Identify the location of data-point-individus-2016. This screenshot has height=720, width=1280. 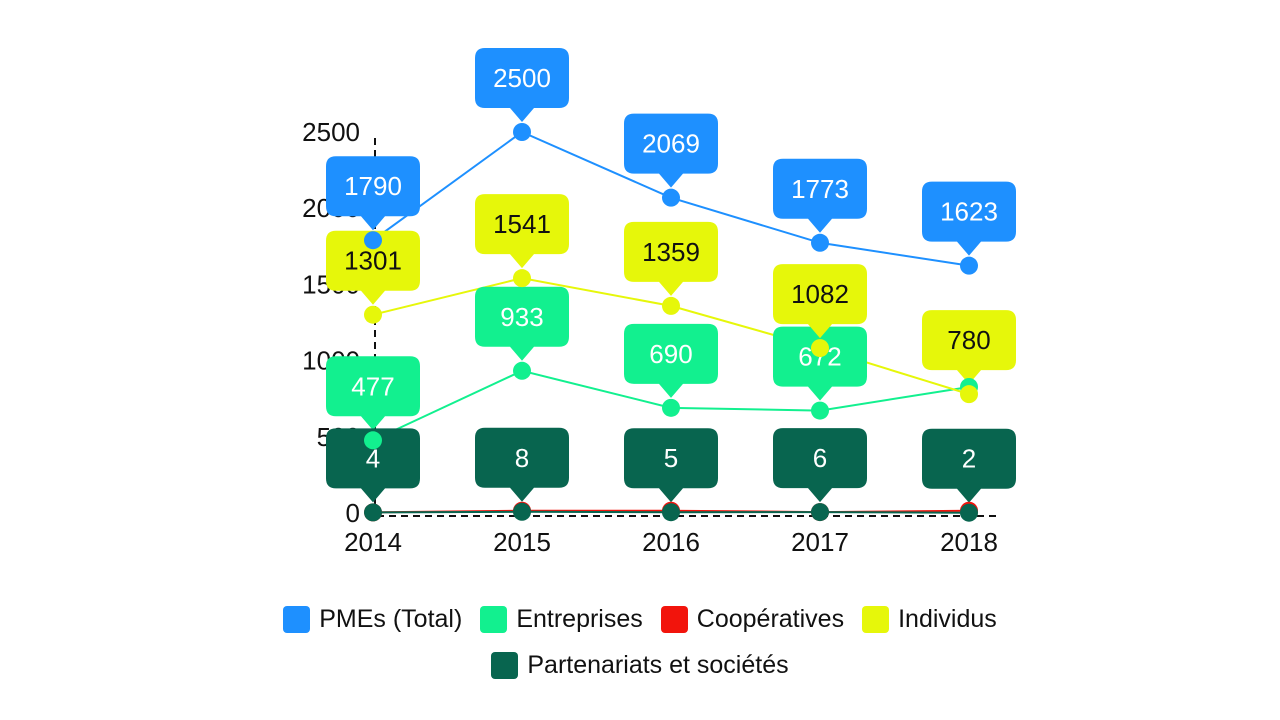
(671, 305).